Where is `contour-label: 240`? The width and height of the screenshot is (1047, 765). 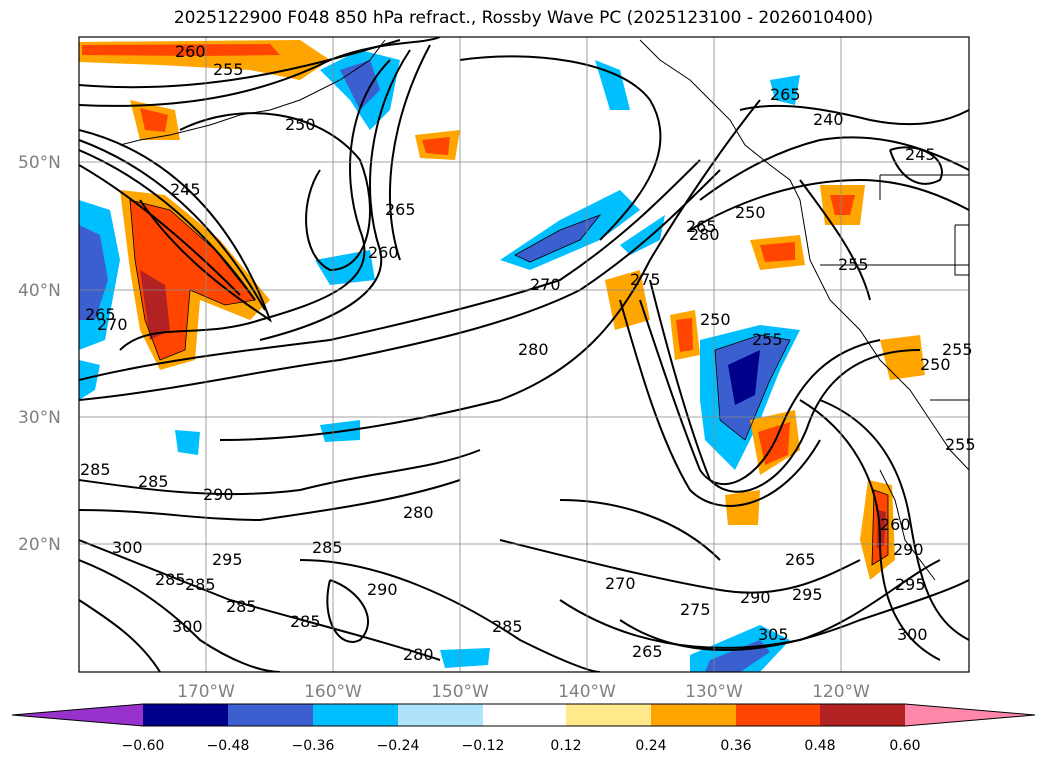
contour-label: 240 is located at coordinates (828, 119).